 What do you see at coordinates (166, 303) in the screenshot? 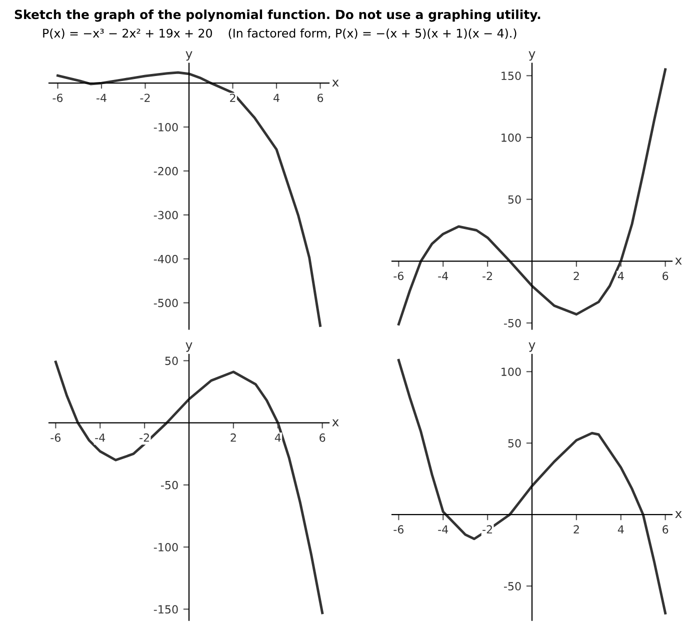
I see `y-tick-label: -500` at bounding box center [166, 303].